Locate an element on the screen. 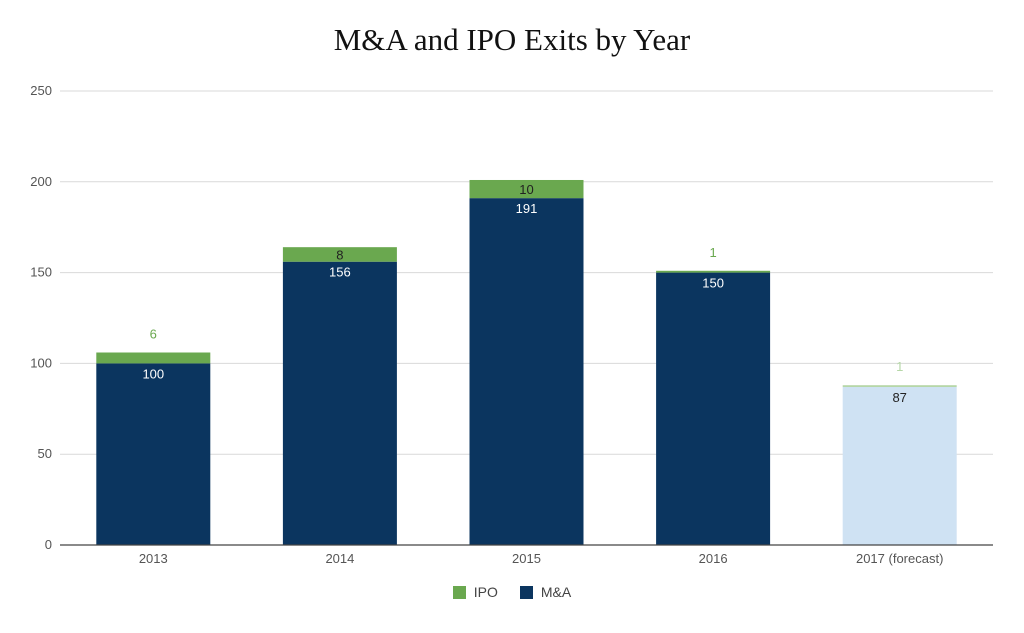  data-label-ipo: 6 is located at coordinates (153, 334).